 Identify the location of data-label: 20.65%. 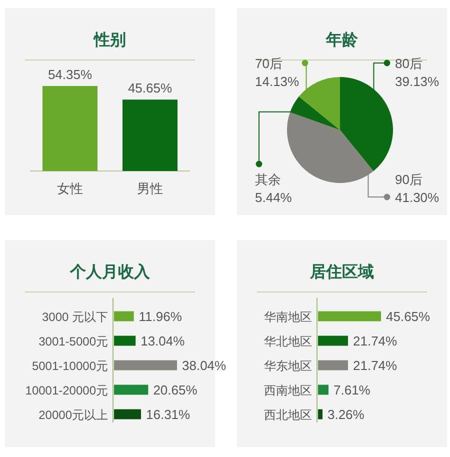
(175, 390).